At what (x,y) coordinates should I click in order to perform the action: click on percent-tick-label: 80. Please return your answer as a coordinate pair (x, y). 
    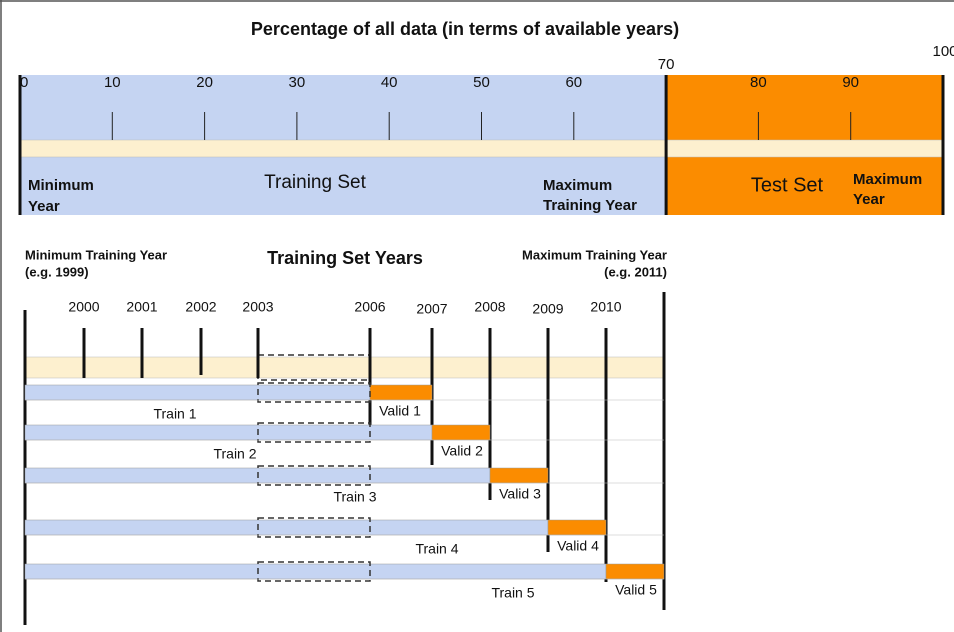
    Looking at the image, I should click on (758, 82).